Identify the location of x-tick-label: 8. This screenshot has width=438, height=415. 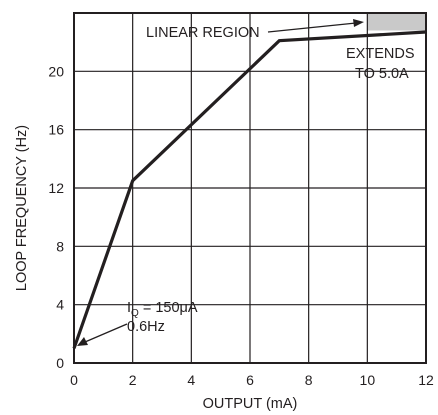
(309, 380).